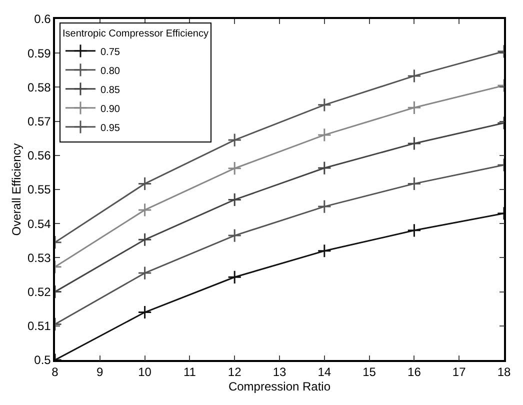 The image size is (523, 405). What do you see at coordinates (55, 372) in the screenshot?
I see `x-tick-label: 8` at bounding box center [55, 372].